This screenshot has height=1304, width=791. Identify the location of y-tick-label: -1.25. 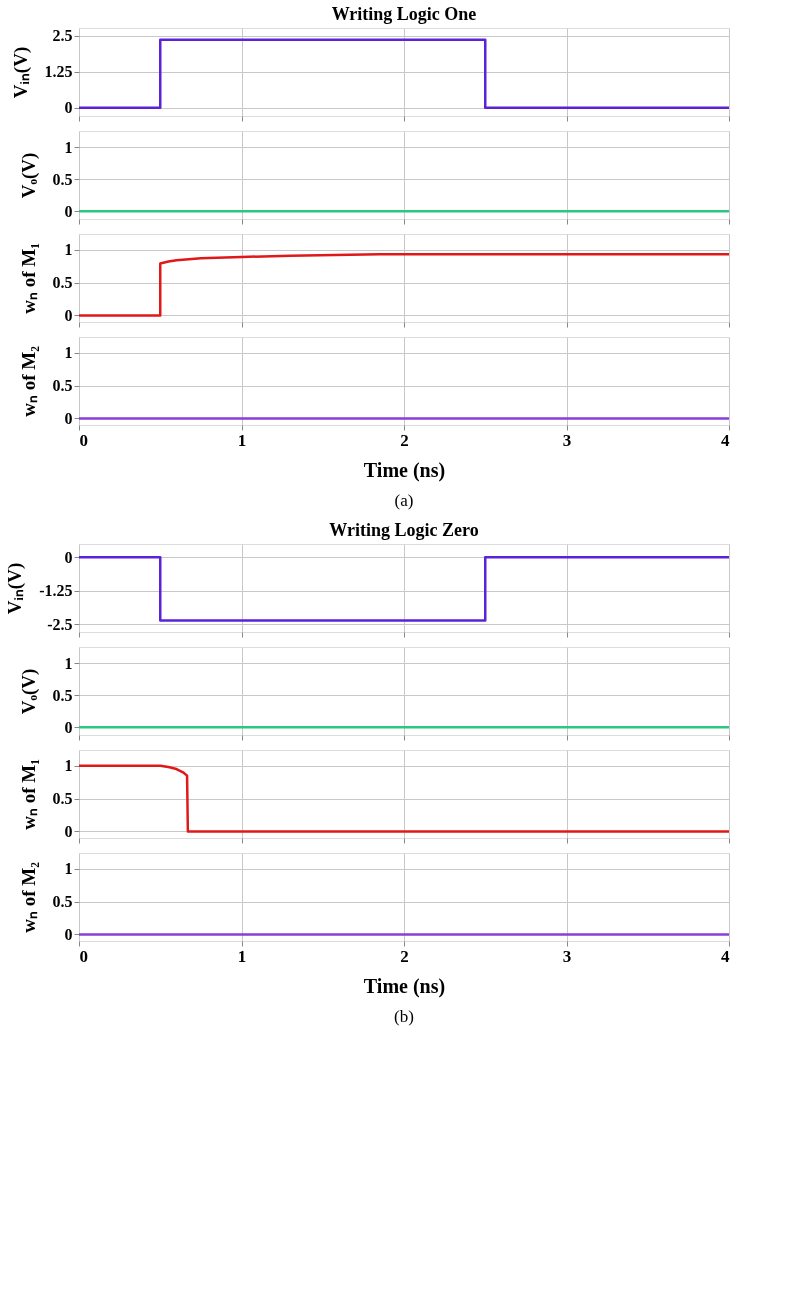
(56, 591).